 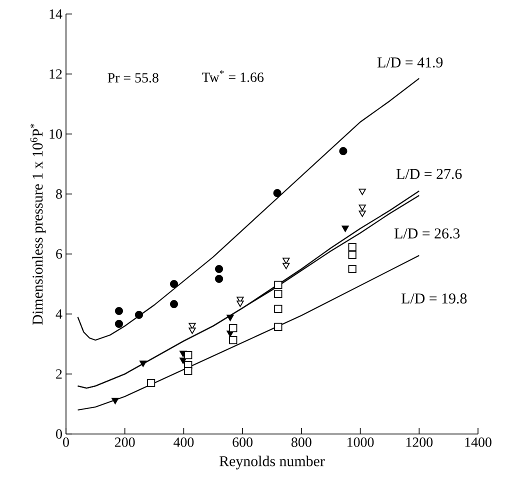 What do you see at coordinates (59, 374) in the screenshot?
I see `y-tick-label: 2` at bounding box center [59, 374].